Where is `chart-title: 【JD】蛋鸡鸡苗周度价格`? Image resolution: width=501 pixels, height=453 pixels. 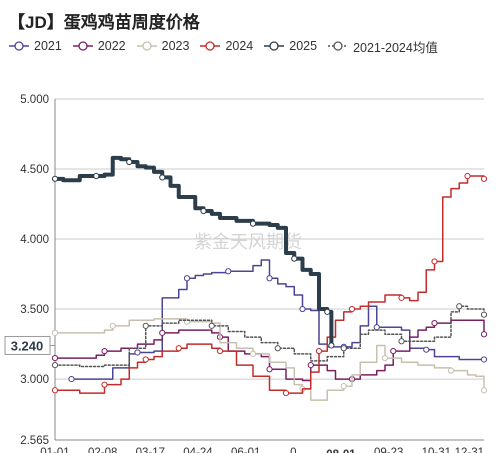
chart-title: 【JD】蛋鸡鸡苗周度价格 is located at coordinates (104, 22).